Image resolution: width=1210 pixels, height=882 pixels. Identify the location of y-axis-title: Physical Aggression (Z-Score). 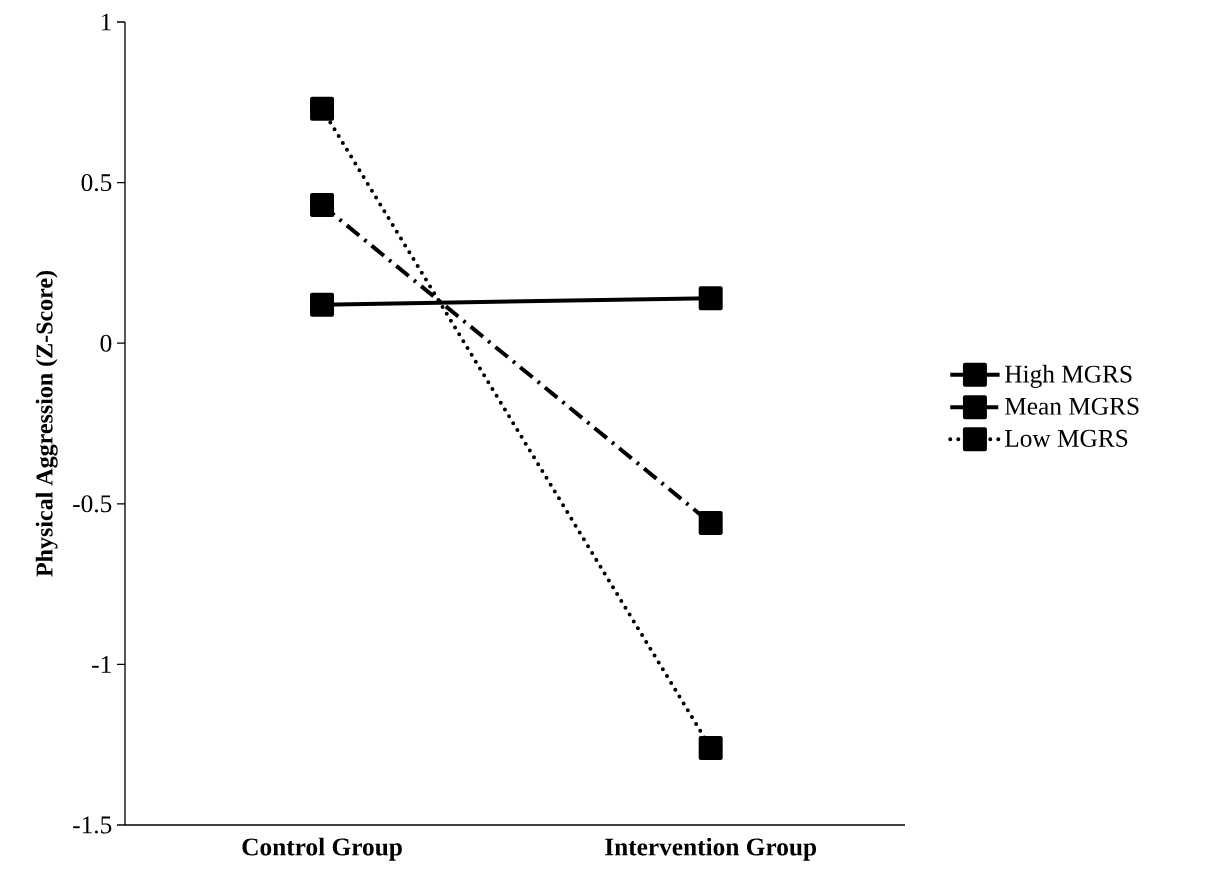
(46, 423).